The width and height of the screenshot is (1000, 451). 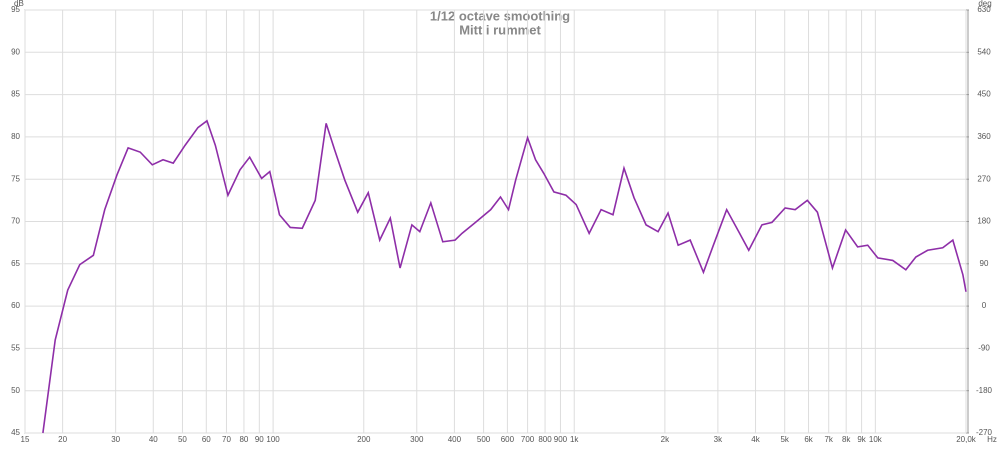 I want to click on y-tick-label: 50, so click(x=15, y=390).